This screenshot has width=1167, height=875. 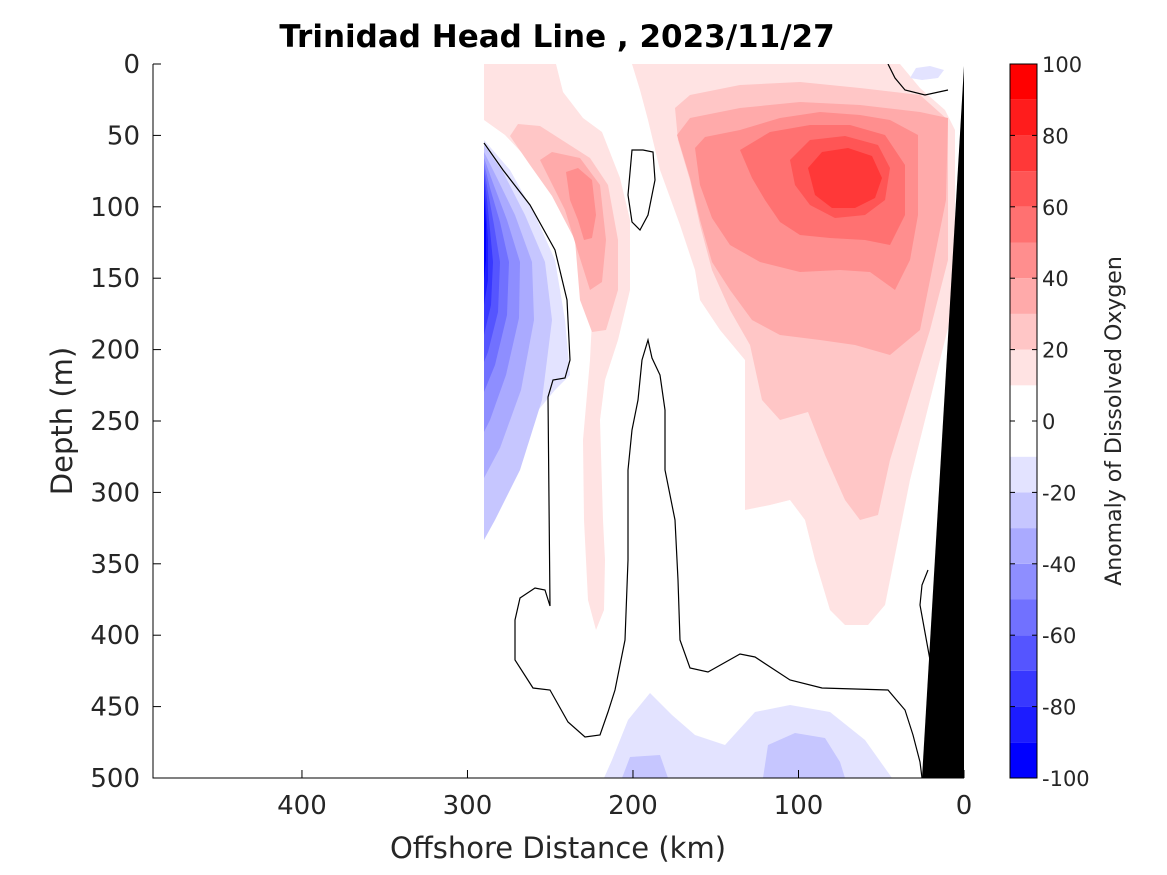 I want to click on y-tick-label: 350, so click(x=115, y=565).